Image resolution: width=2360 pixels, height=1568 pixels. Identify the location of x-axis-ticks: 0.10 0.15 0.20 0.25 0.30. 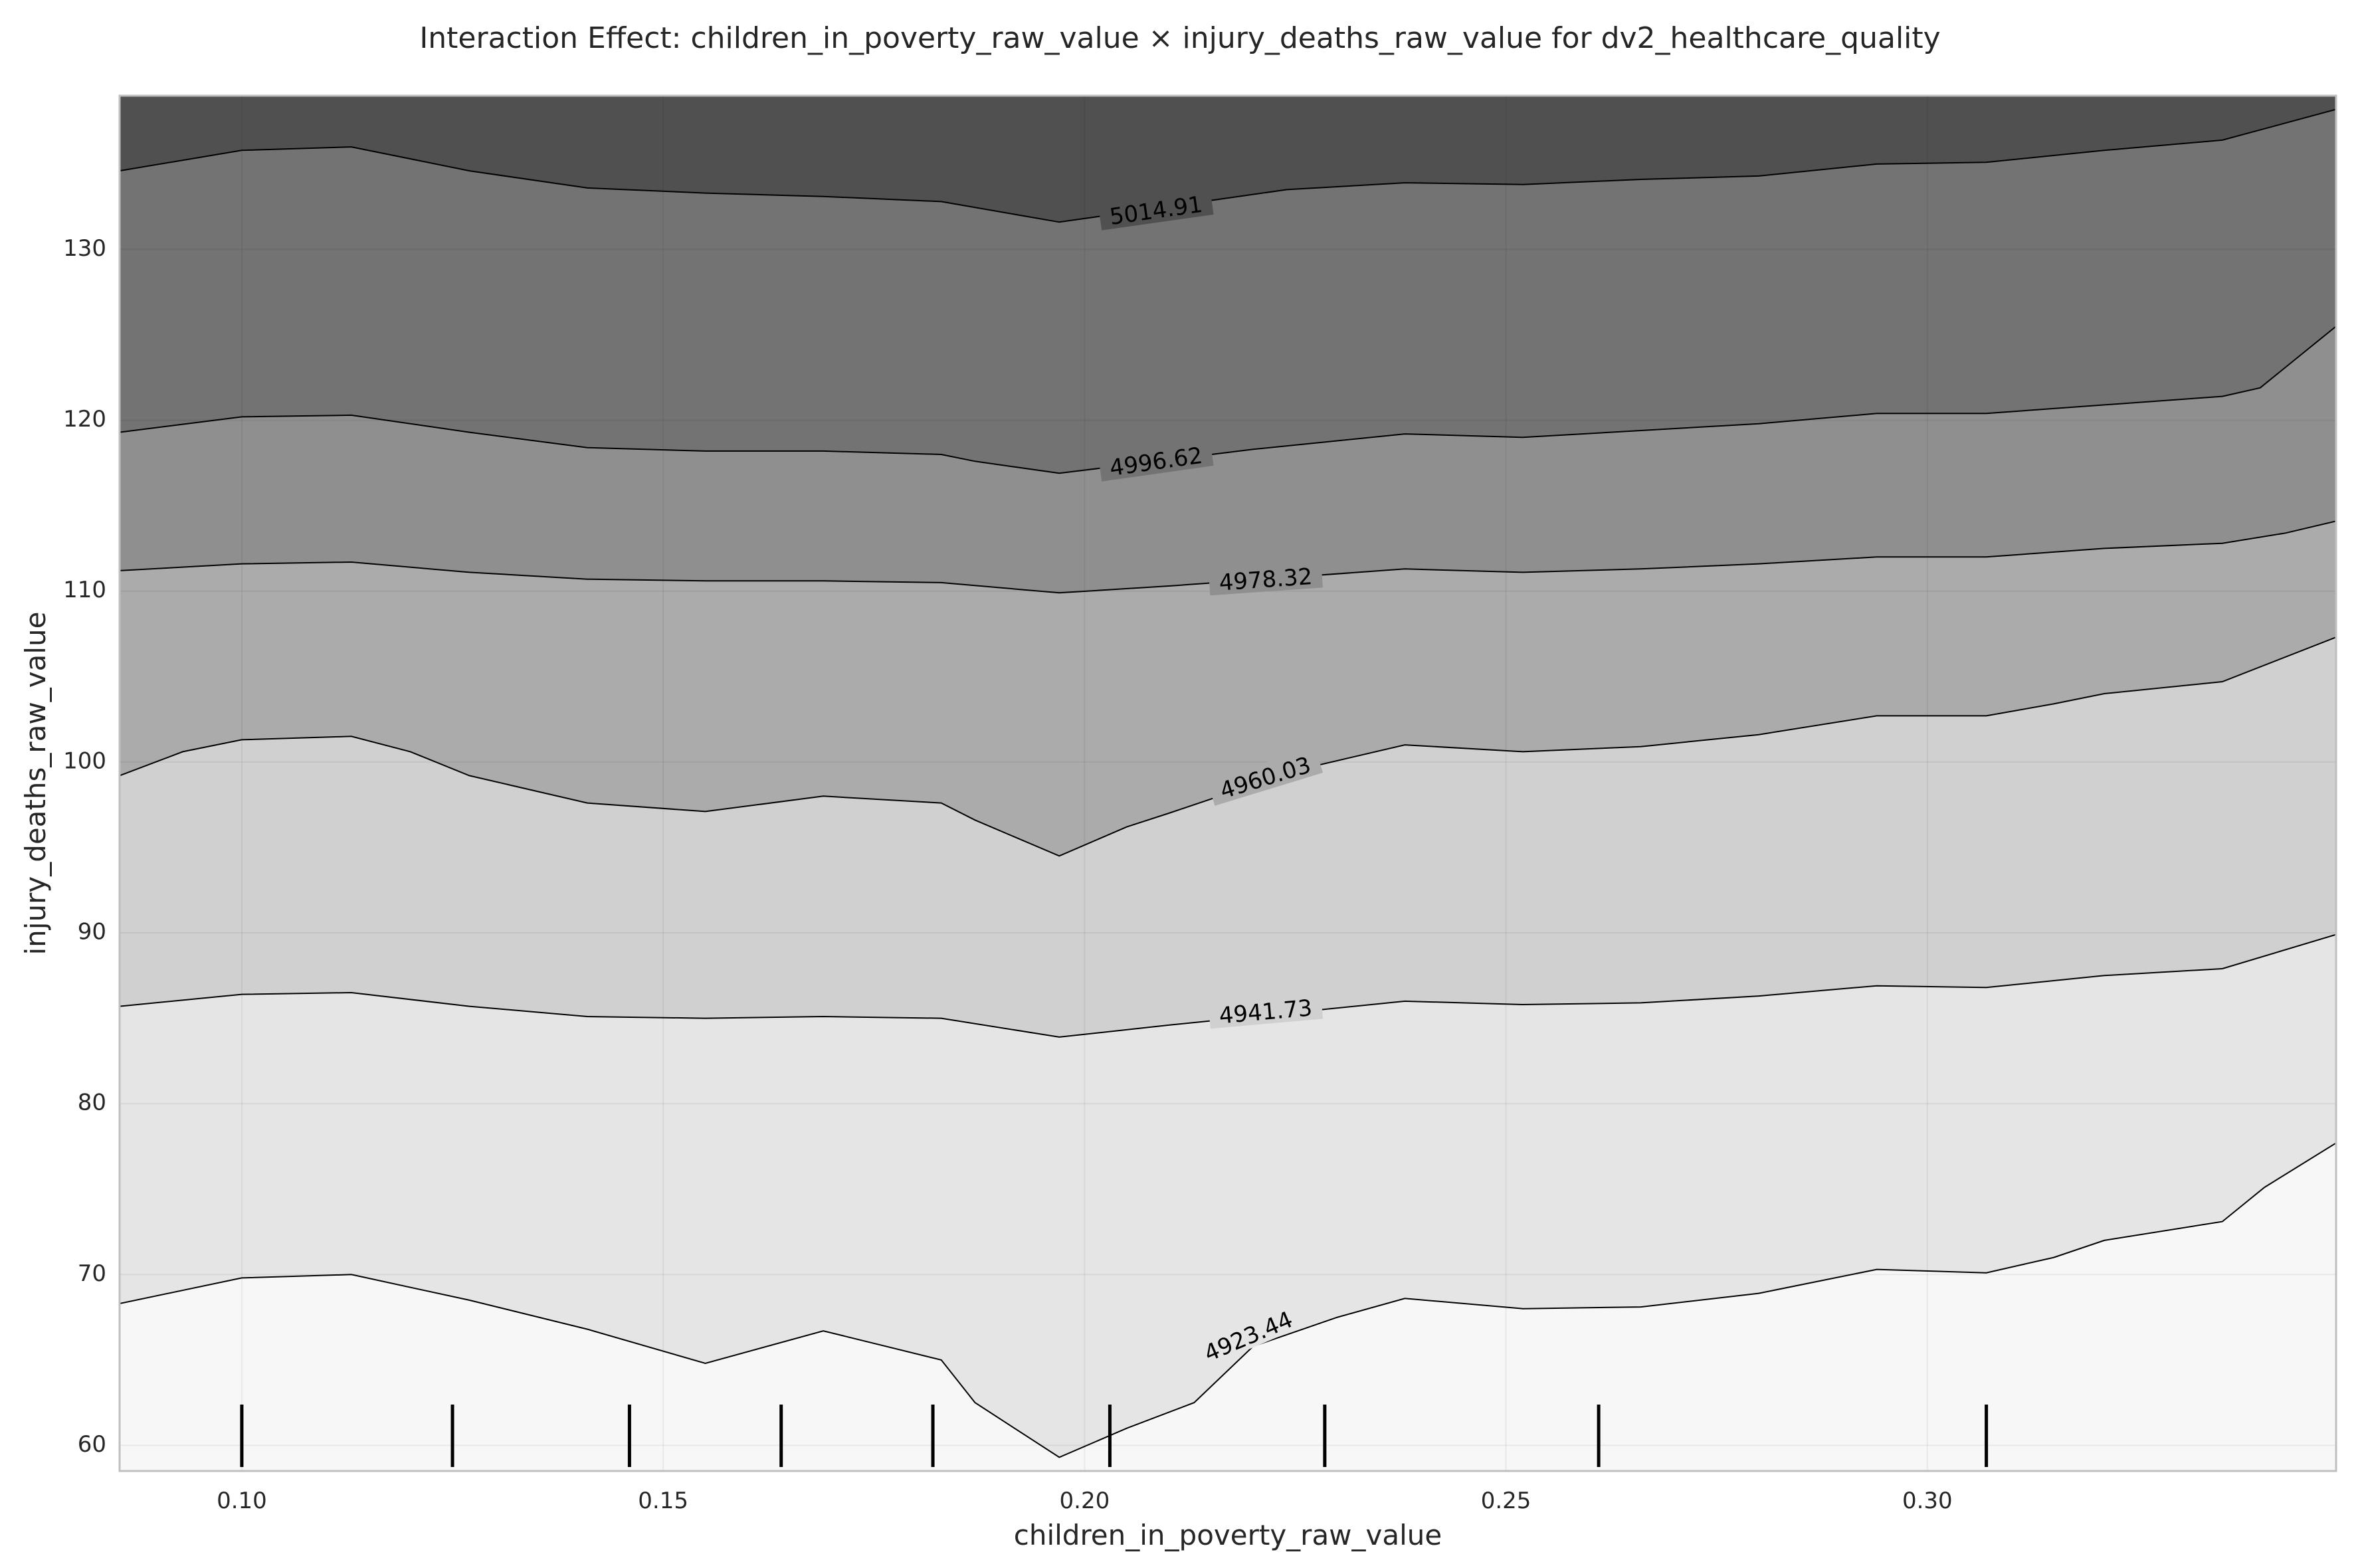
(1085, 1501).